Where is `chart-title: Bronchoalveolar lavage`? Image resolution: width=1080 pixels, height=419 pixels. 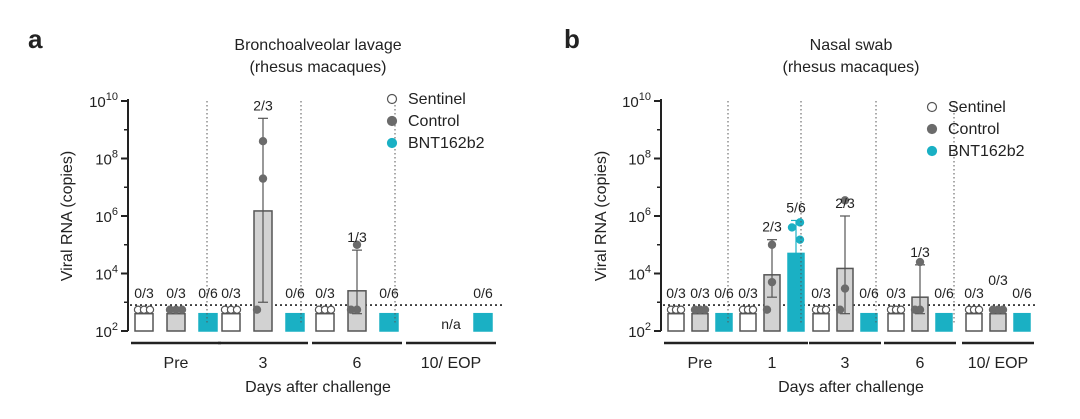 chart-title: Bronchoalveolar lavage is located at coordinates (317, 45).